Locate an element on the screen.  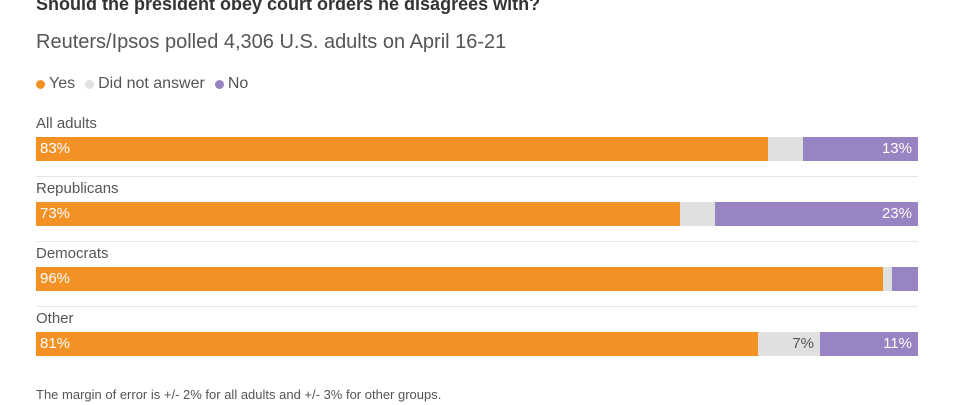
bar-segment-no: 23% is located at coordinates (816, 214).